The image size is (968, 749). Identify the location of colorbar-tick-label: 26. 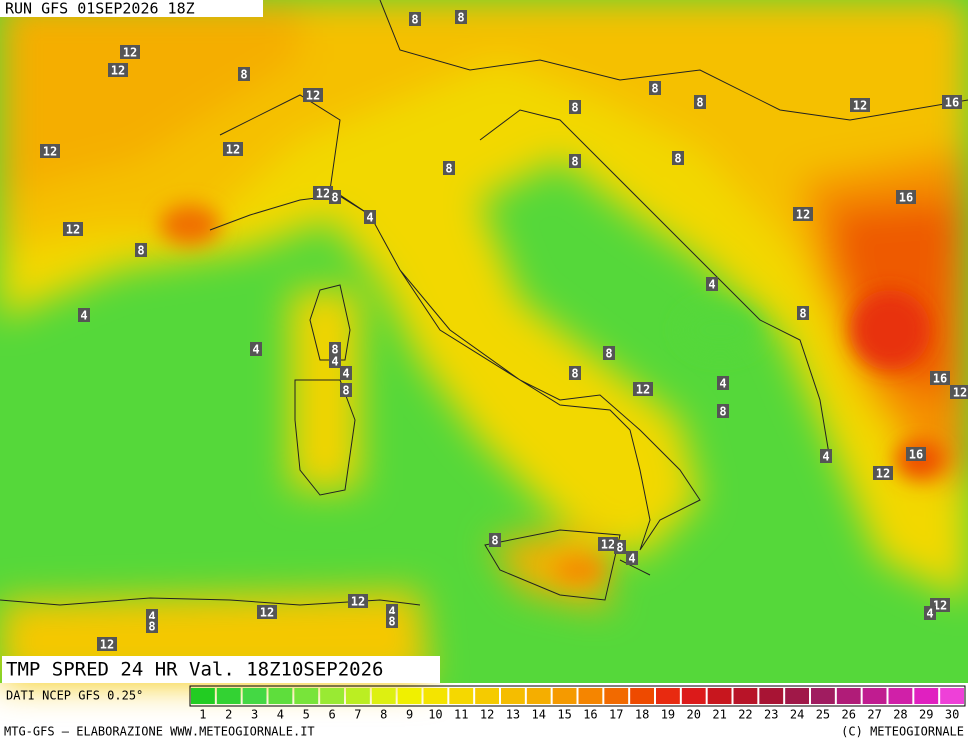
(849, 715).